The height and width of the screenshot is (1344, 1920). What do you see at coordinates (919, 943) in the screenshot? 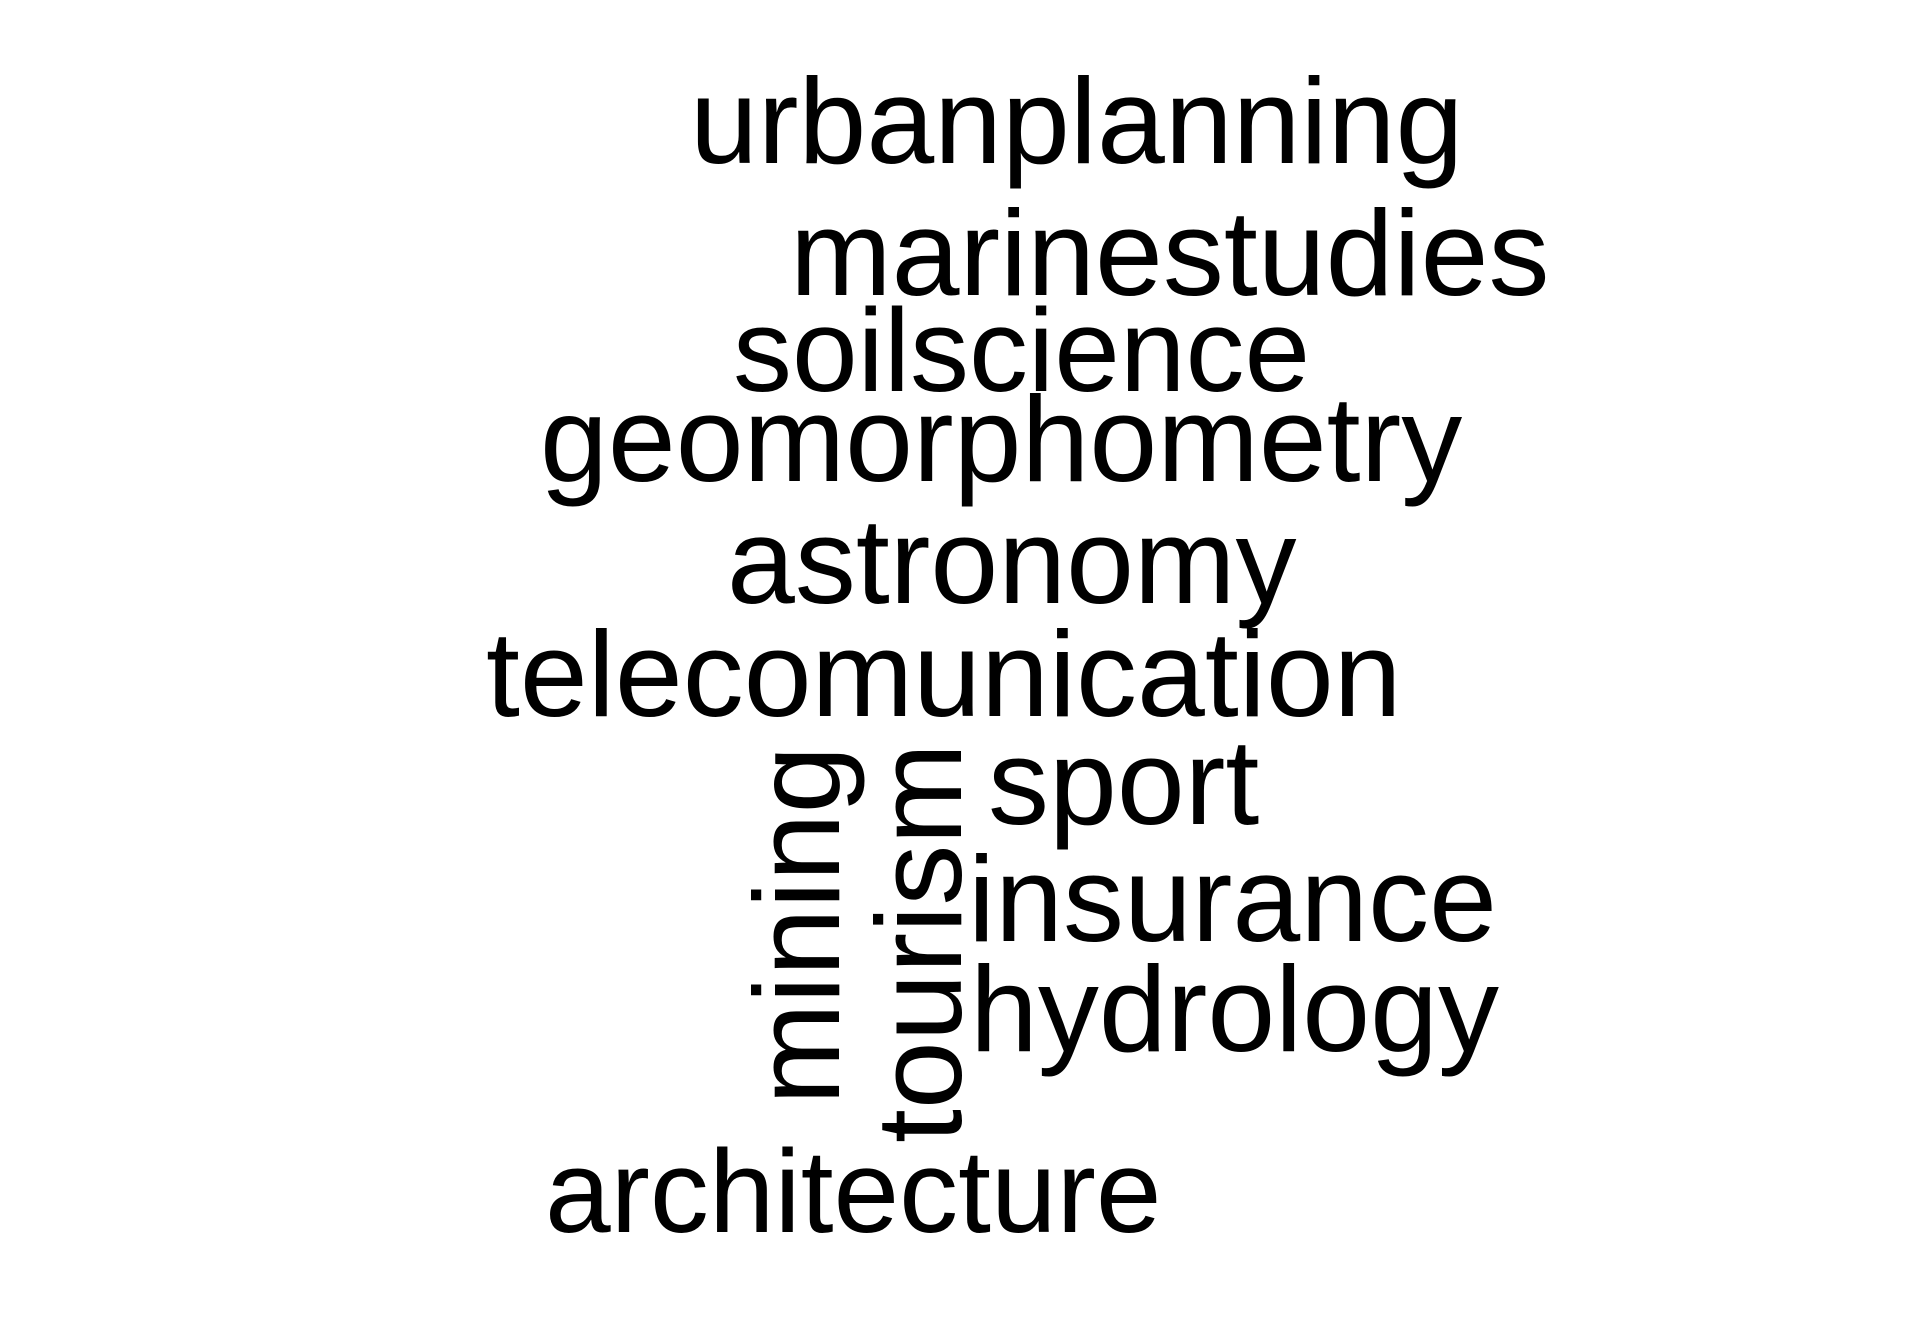
I see `word-tourism: tourism` at bounding box center [919, 943].